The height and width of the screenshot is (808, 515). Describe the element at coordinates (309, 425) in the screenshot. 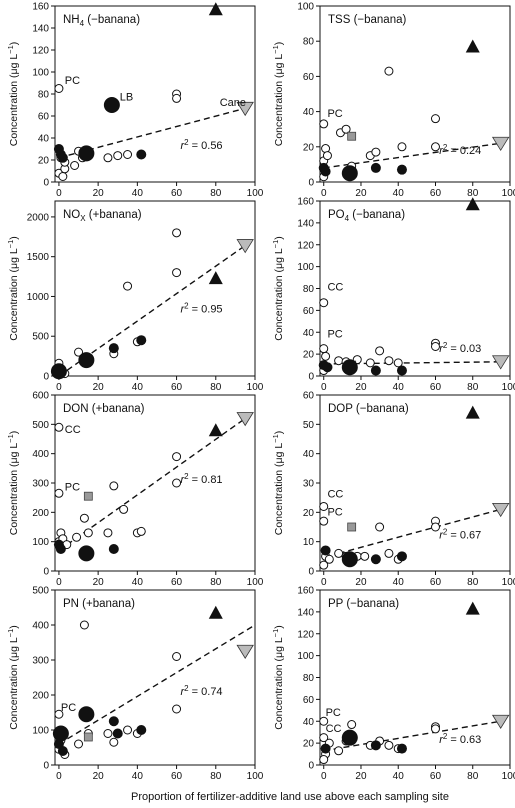

I see `y-tick-label: 50` at that location.